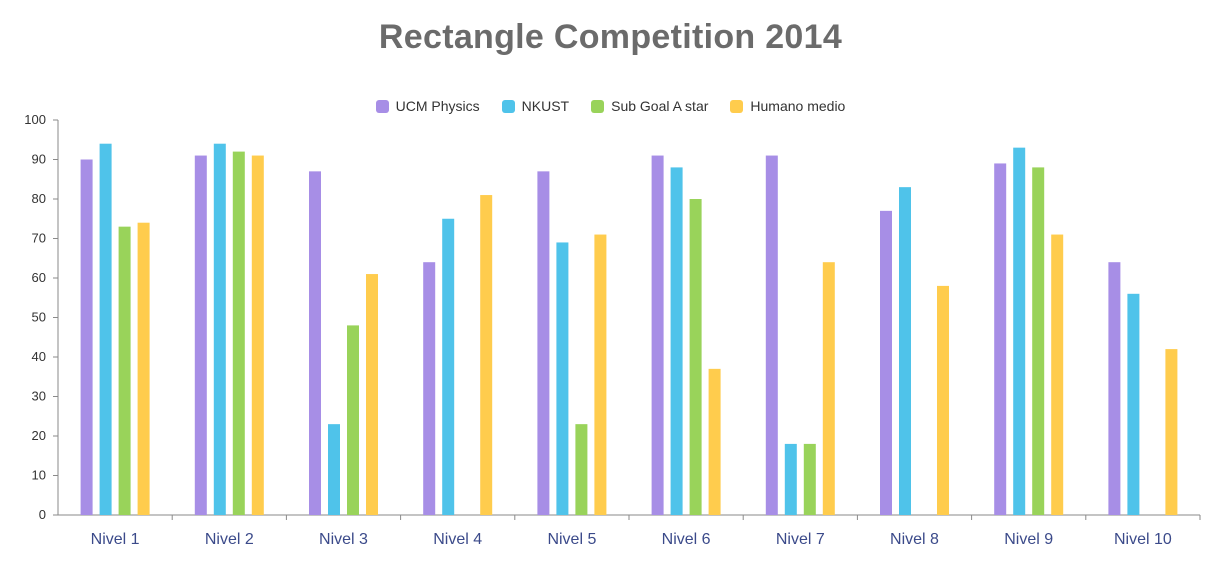  What do you see at coordinates (39, 317) in the screenshot?
I see `y-tick-label: 50` at bounding box center [39, 317].